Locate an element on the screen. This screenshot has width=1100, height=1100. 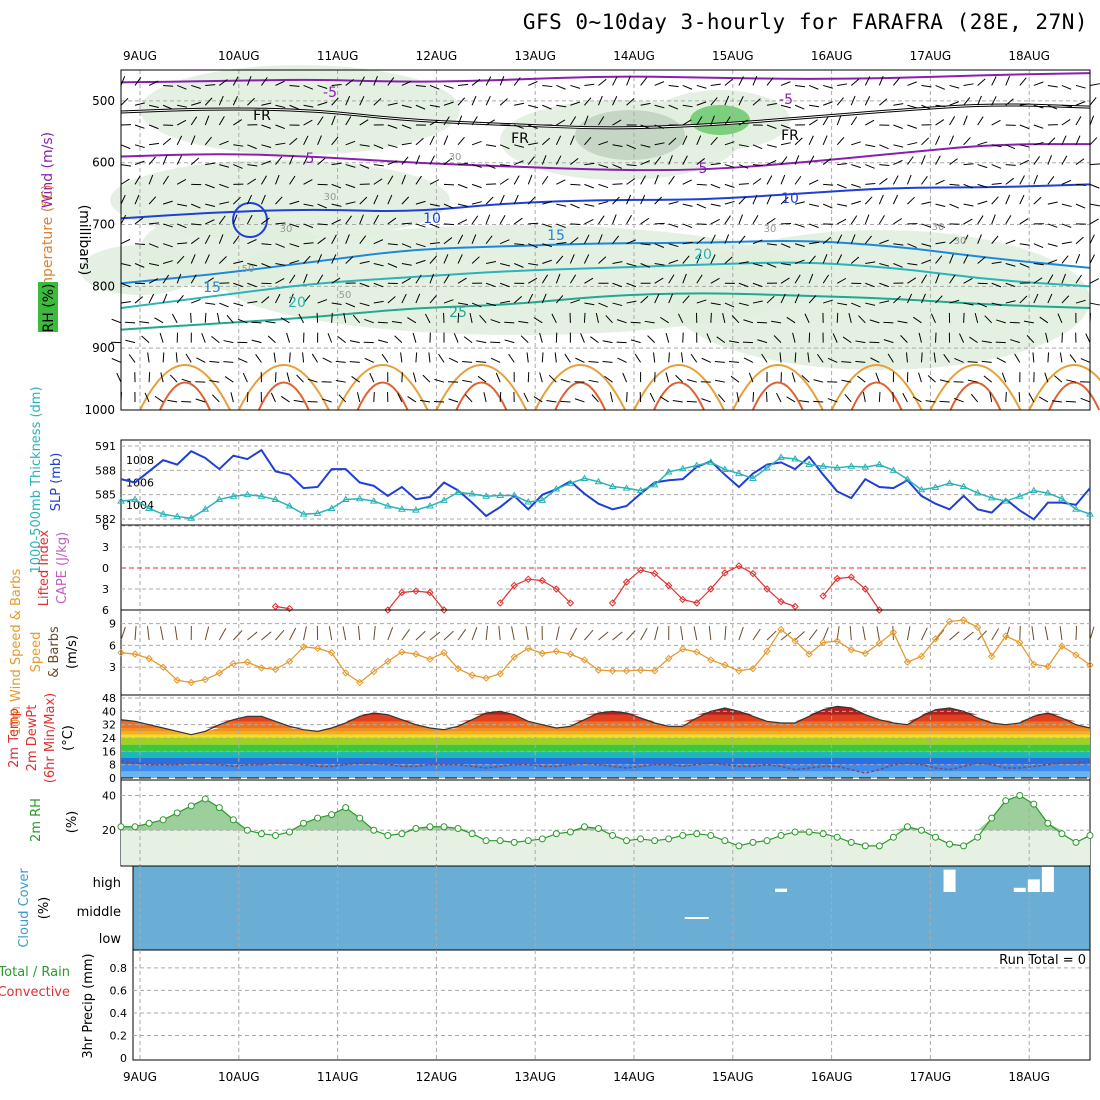
date-label-bottom: 9AUG is located at coordinates (140, 1077).